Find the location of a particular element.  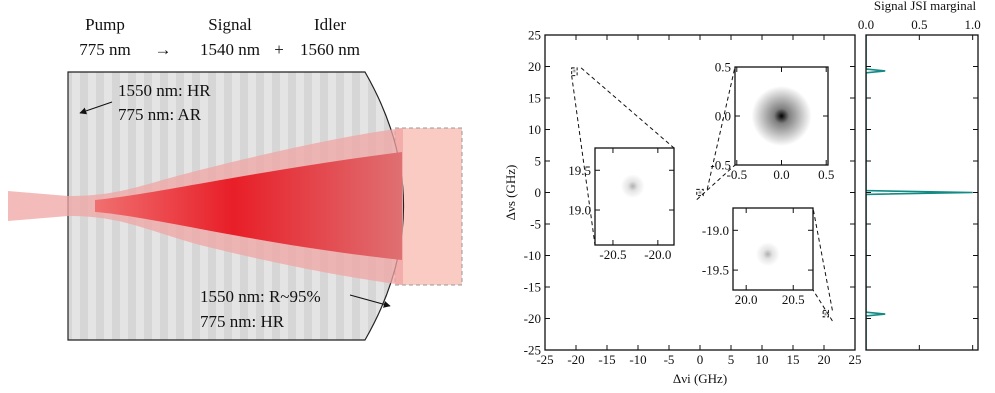

y-tick-label: 0.0 is located at coordinates (723, 116).